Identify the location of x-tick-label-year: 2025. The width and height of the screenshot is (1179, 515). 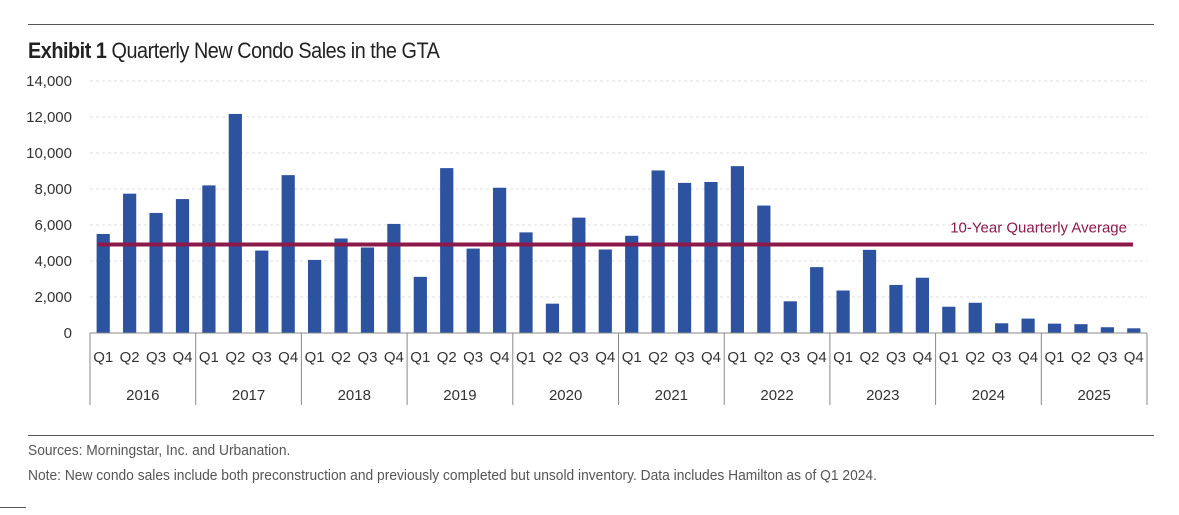
(1093, 395).